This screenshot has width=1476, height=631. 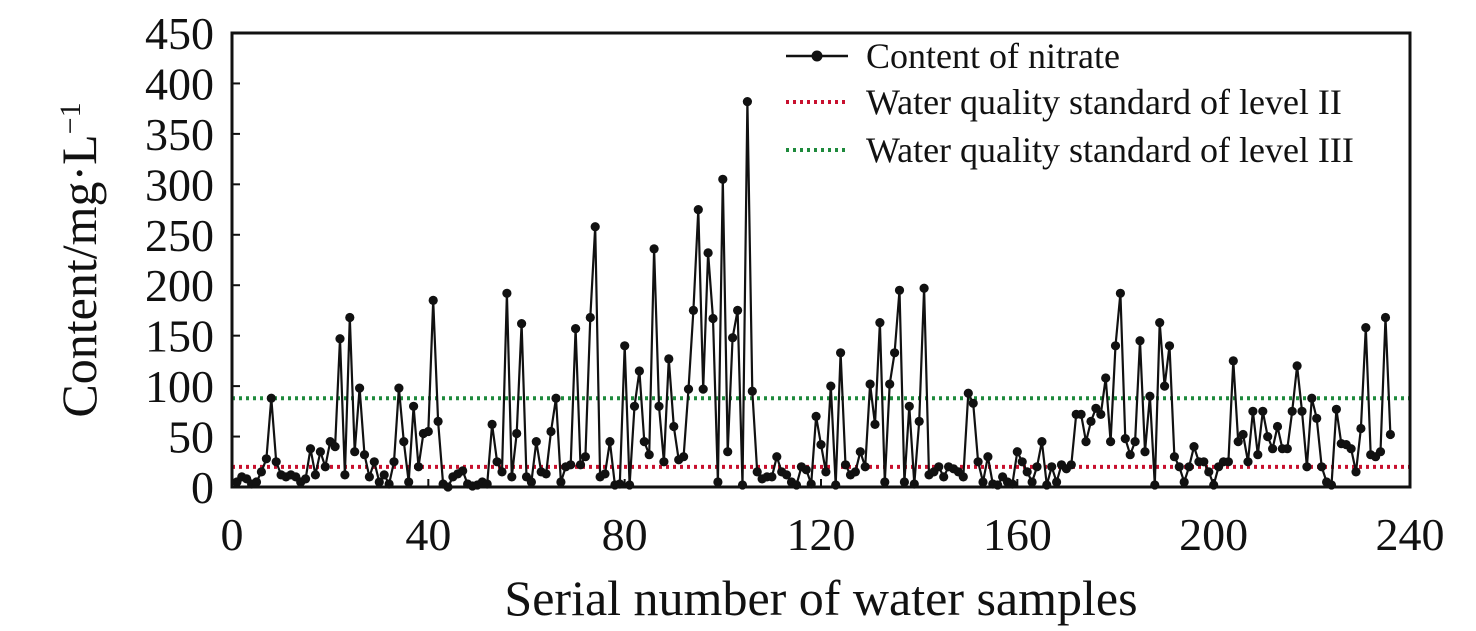 I want to click on x-tick-label: 80, so click(x=625, y=534).